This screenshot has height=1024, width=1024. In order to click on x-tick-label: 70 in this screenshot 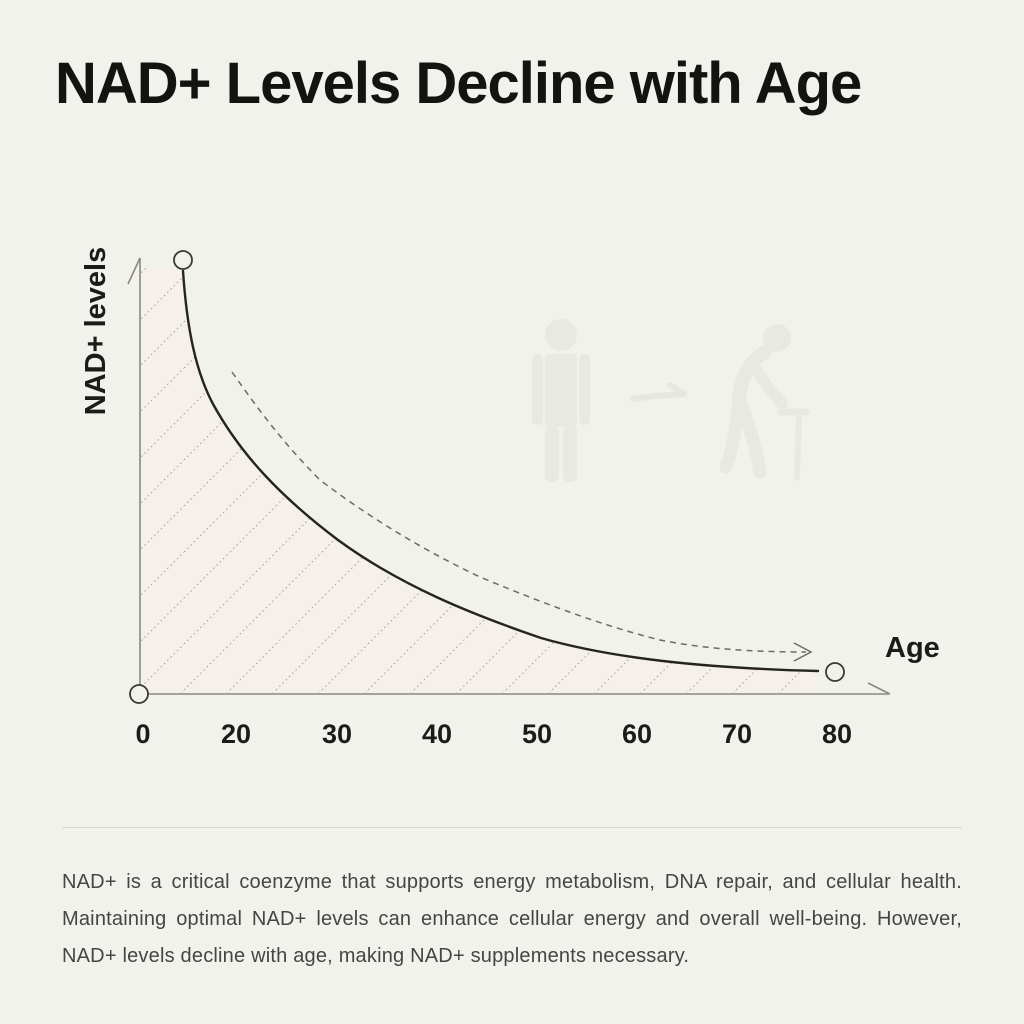, I will do `click(737, 734)`.